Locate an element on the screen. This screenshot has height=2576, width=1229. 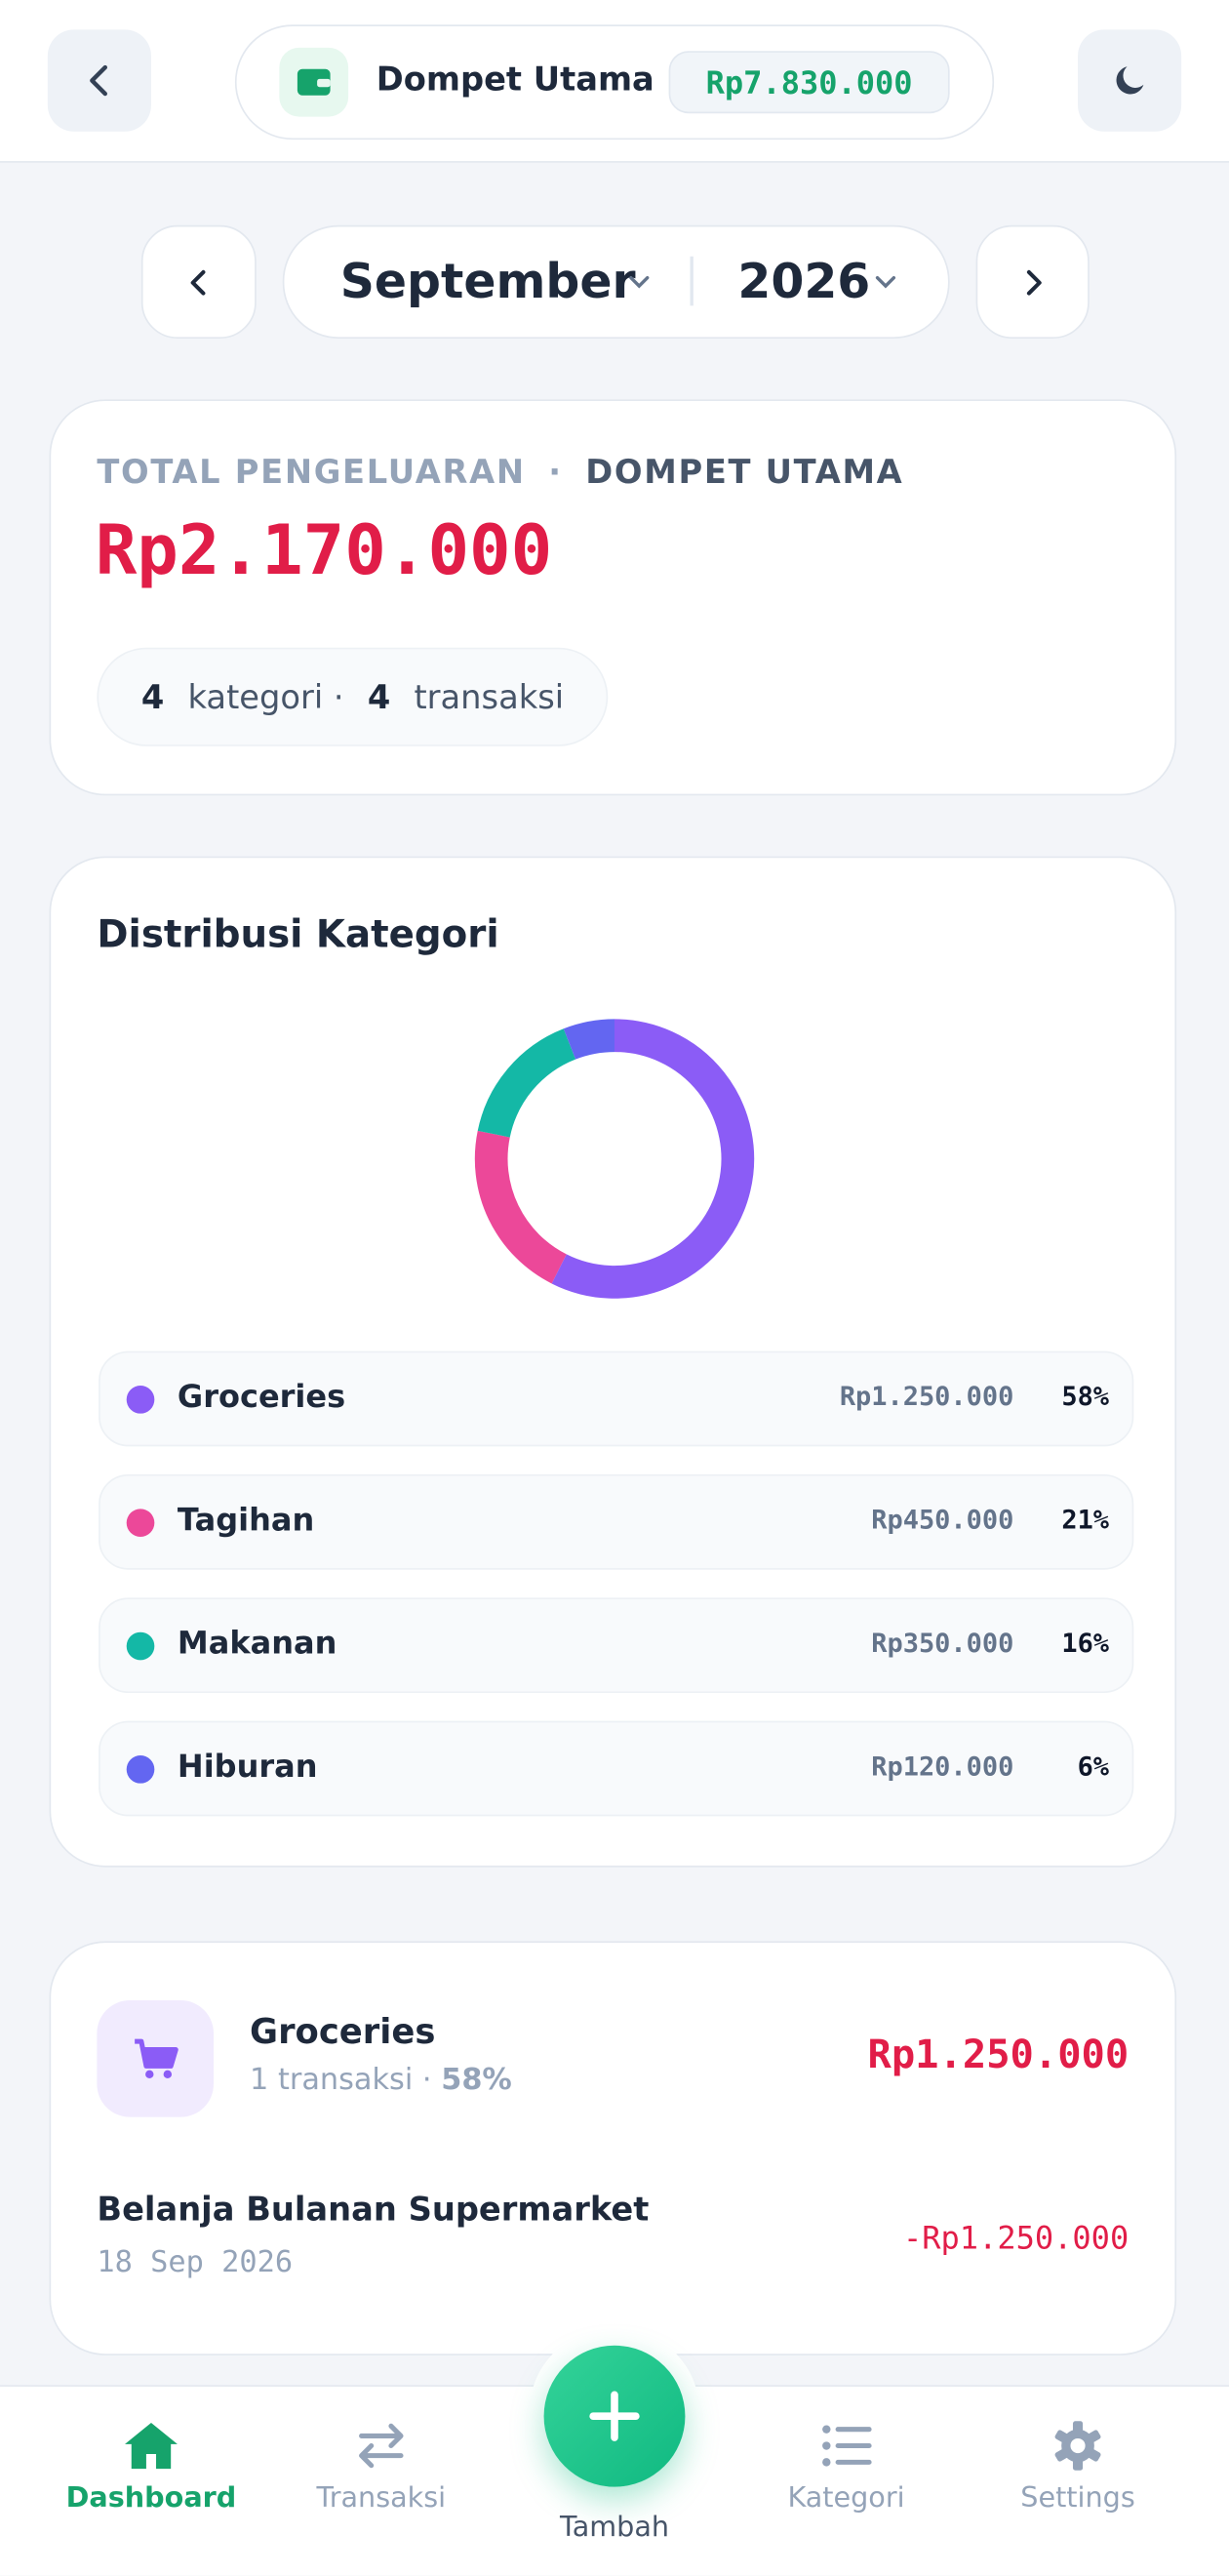
wallet-glyph is located at coordinates (314, 82).